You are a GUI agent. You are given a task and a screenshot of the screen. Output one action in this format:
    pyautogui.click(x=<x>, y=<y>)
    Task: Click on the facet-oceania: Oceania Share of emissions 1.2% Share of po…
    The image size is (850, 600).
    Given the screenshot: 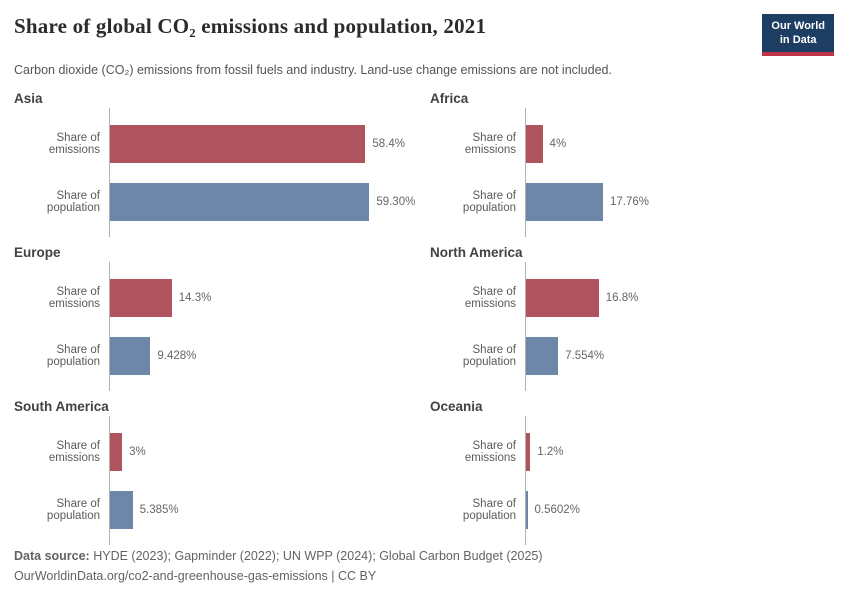 What is the action you would take?
    pyautogui.click(x=632, y=472)
    